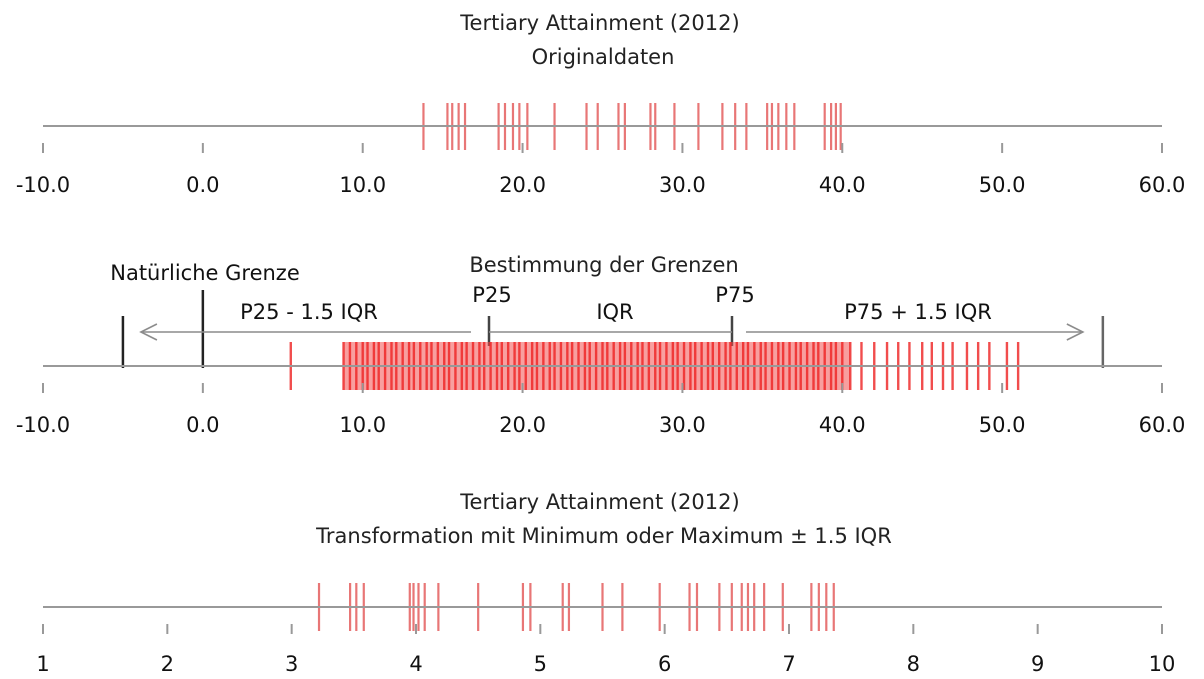 This screenshot has height=679, width=1204. Describe the element at coordinates (291, 664) in the screenshot. I see `tick-label: 3` at that location.